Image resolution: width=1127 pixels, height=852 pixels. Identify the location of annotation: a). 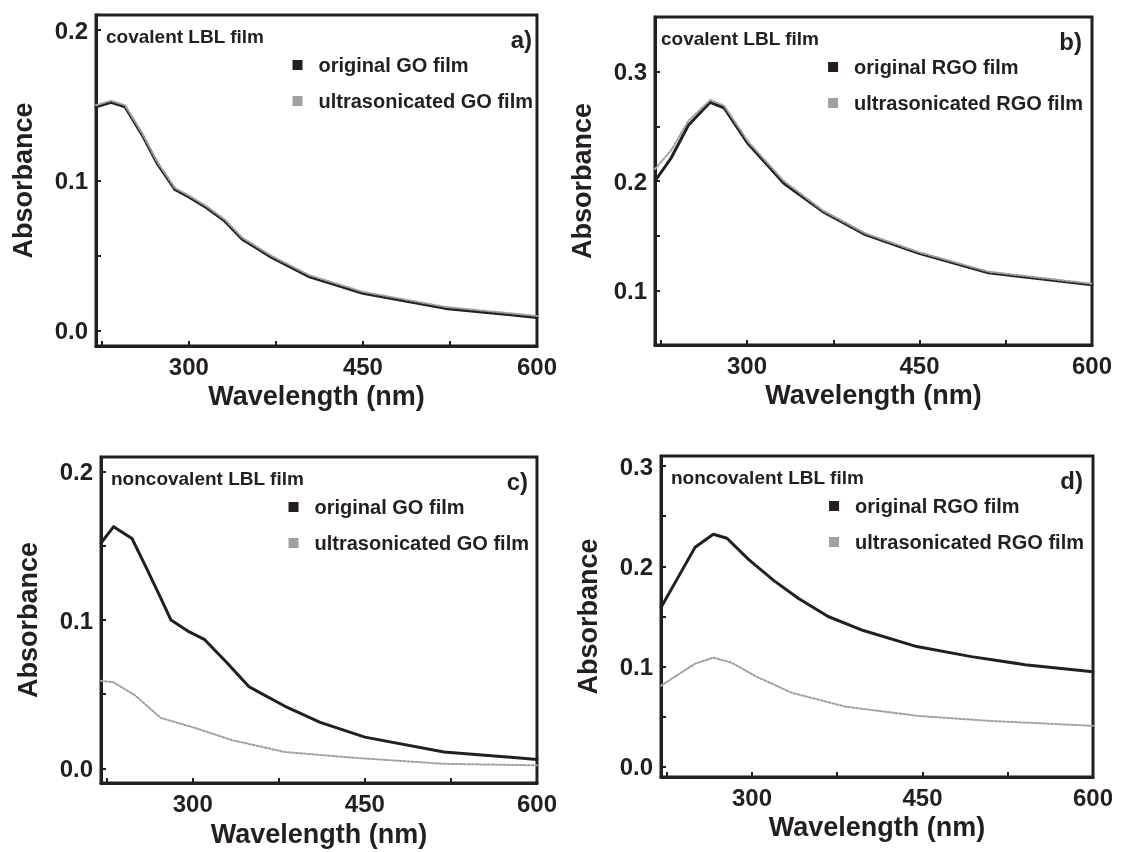
(521, 39).